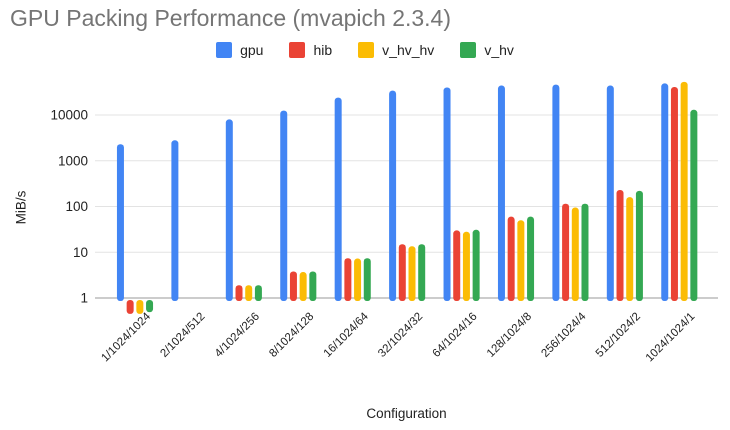 The height and width of the screenshot is (430, 730). Describe the element at coordinates (76, 206) in the screenshot. I see `y-tick-label: 100` at that location.